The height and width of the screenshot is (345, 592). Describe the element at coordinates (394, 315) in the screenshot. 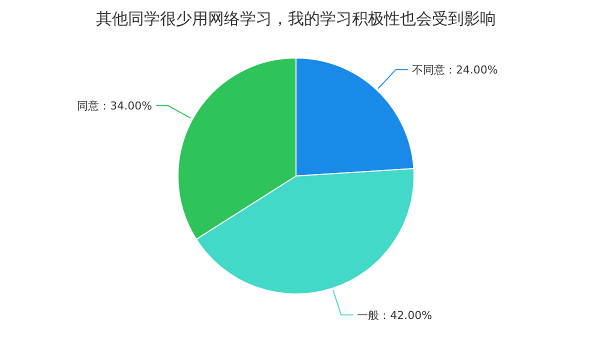

I see `slice-label: 一般：42.00%` at that location.